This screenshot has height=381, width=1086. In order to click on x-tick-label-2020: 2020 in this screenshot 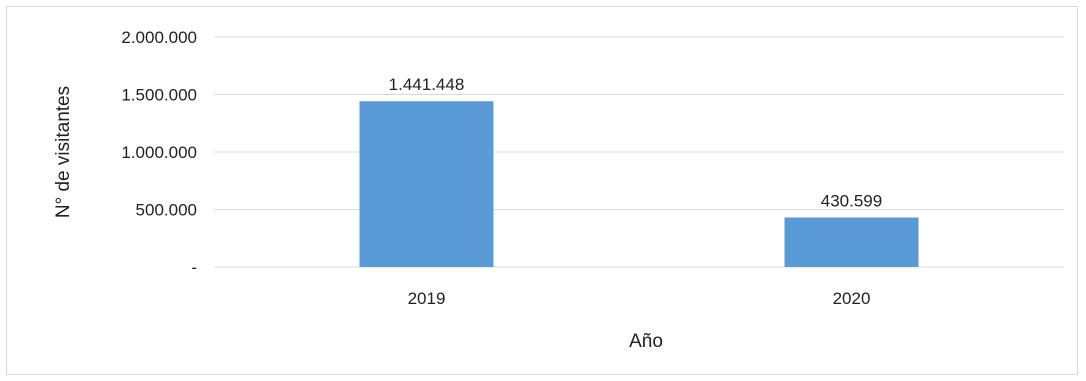, I will do `click(852, 298)`.